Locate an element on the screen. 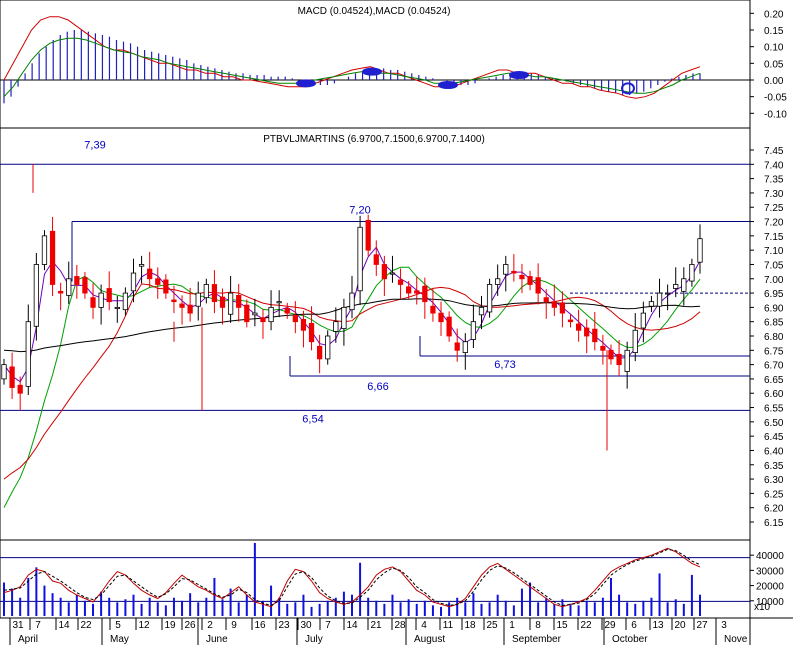 The image size is (793, 645). x-month-label: May is located at coordinates (119, 639).